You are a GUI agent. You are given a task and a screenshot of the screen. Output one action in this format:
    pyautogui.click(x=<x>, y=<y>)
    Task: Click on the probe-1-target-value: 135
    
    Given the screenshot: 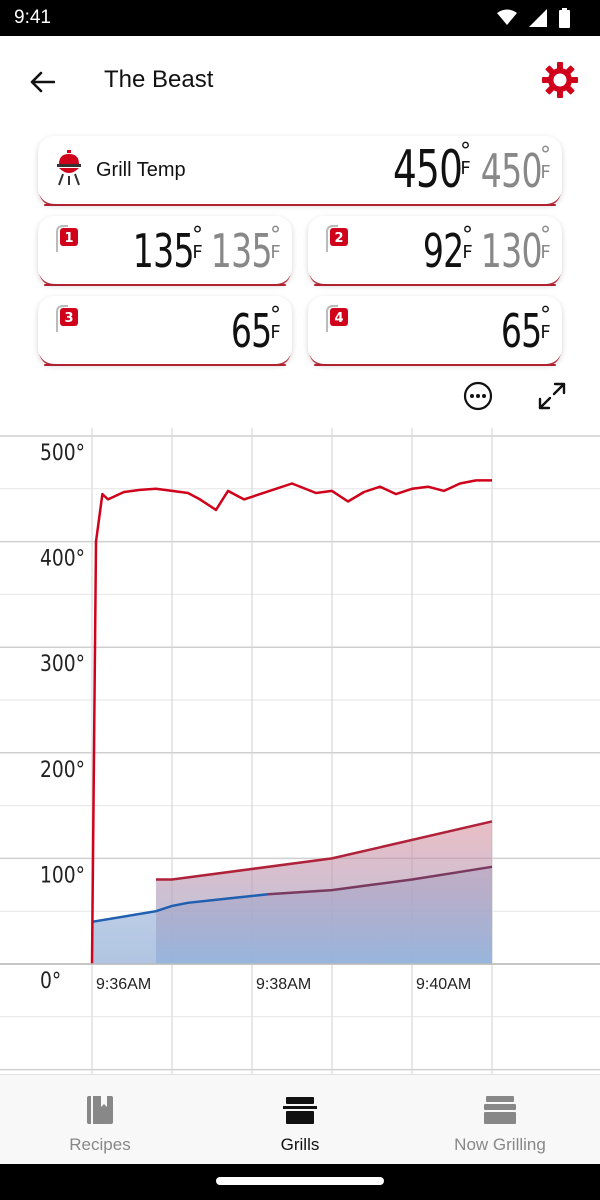 What is the action you would take?
    pyautogui.click(x=241, y=251)
    